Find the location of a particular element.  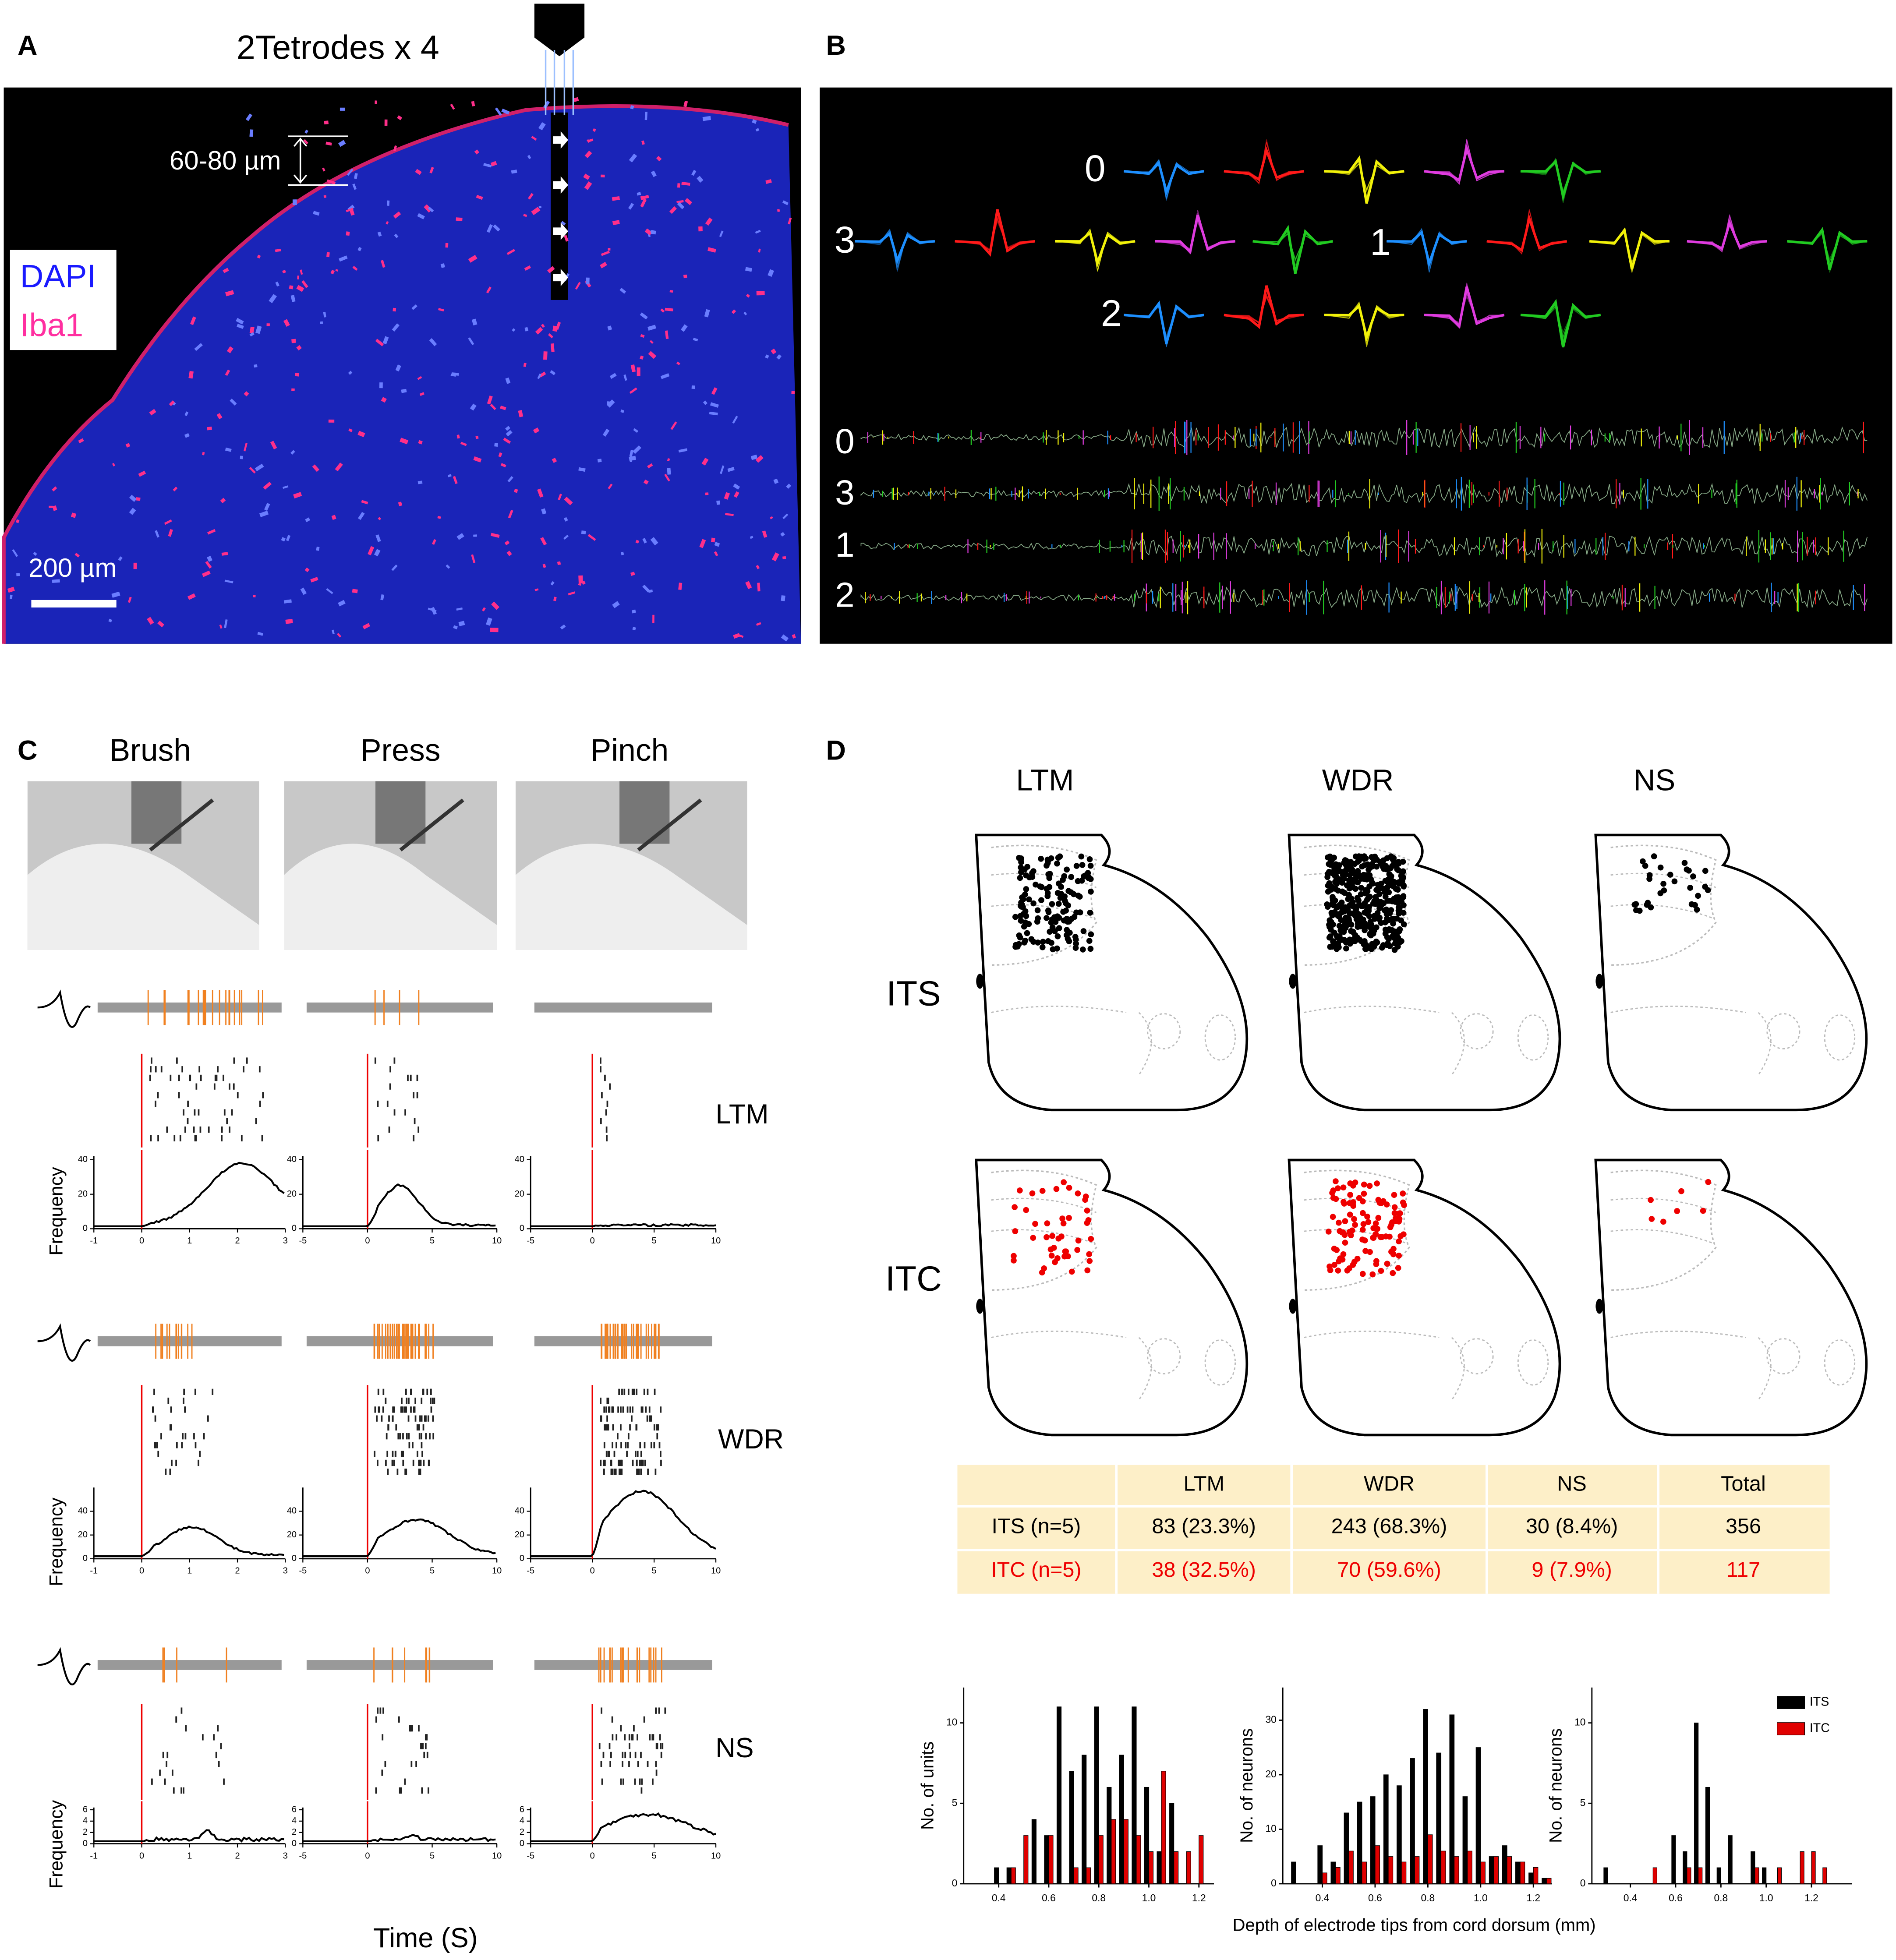

y-tick-label: 10 is located at coordinates (1579, 1722).